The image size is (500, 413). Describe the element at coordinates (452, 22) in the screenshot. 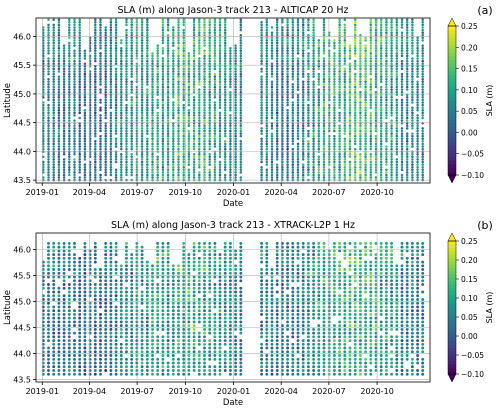

I see `colorbar-extend-max` at that location.